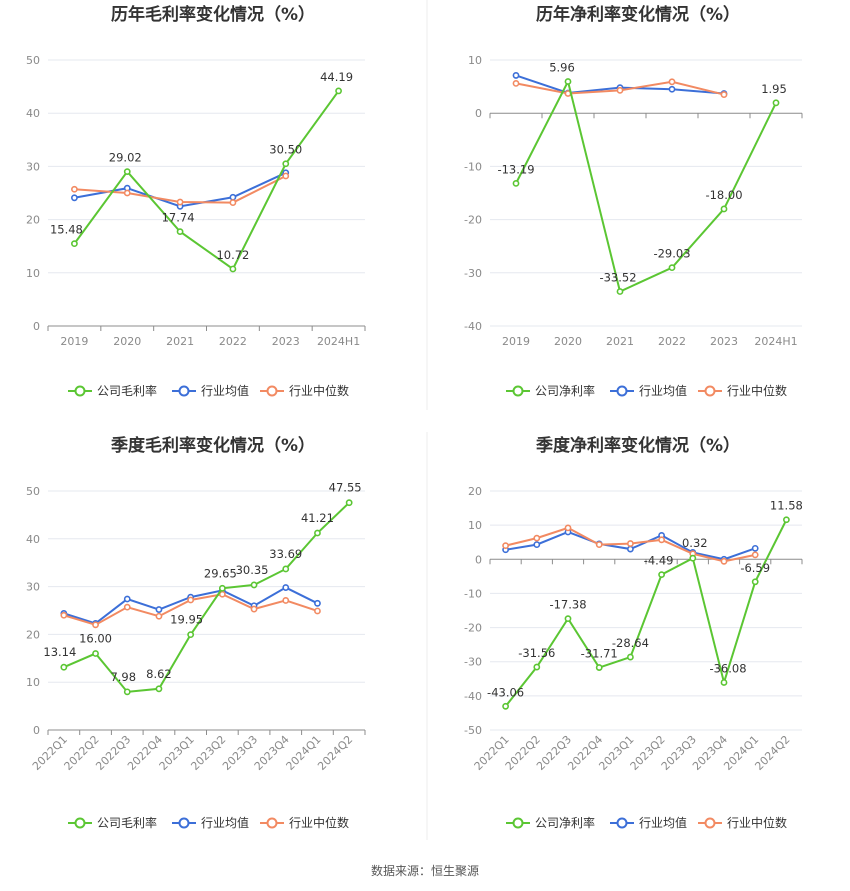  Describe the element at coordinates (285, 150) in the screenshot. I see `data-label: 30.50` at that location.